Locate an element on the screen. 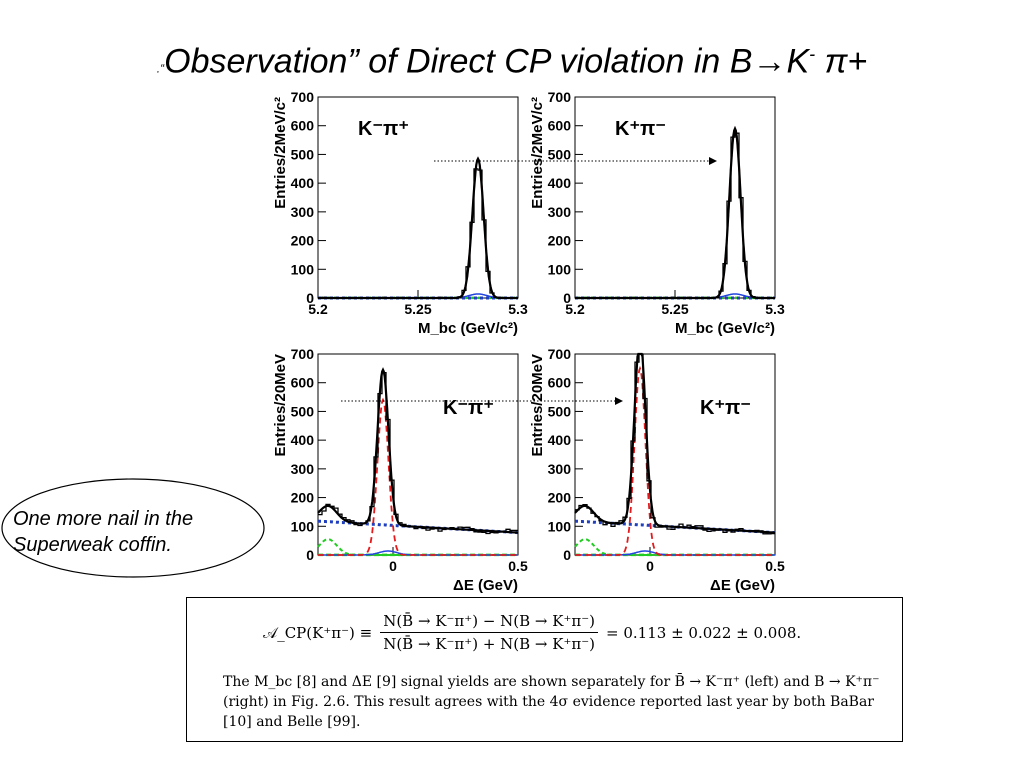  title-prefix: .“ is located at coordinates (160, 68).